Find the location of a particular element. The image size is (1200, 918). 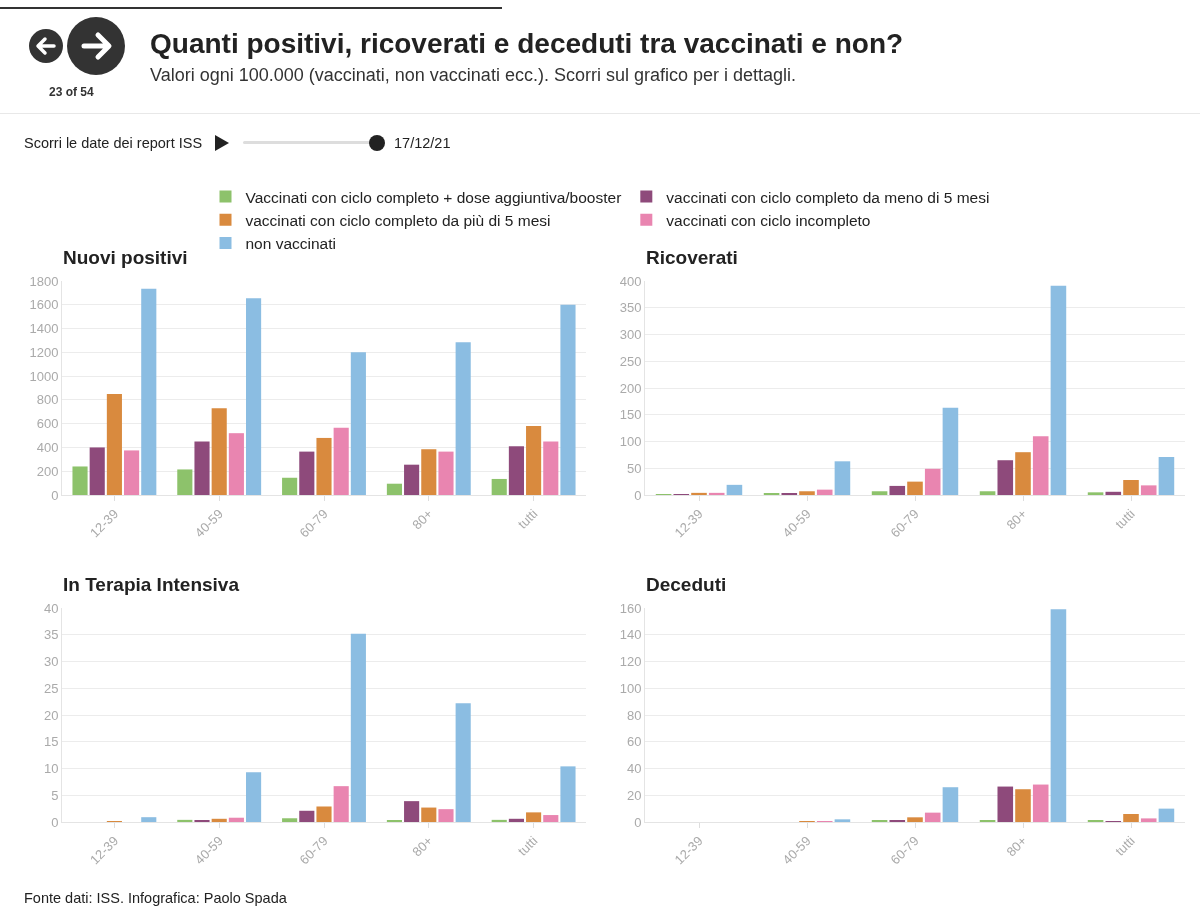

y-tick-label: 60 is located at coordinates (634, 742).